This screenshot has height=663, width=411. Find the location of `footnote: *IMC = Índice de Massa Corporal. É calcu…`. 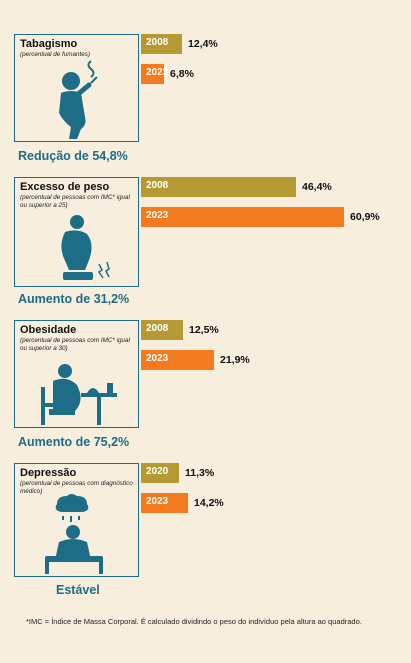

footnote: *IMC = Índice de Massa Corporal. É calcu… is located at coordinates (194, 621).